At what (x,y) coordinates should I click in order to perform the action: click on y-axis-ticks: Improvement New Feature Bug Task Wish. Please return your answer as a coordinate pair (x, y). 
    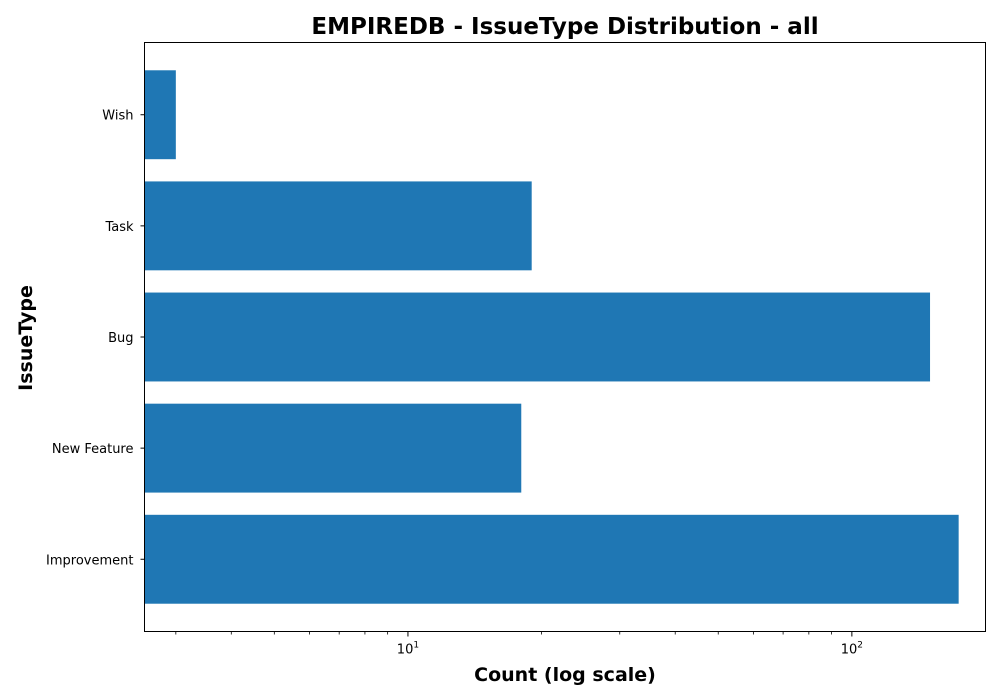
    Looking at the image, I should click on (95, 338).